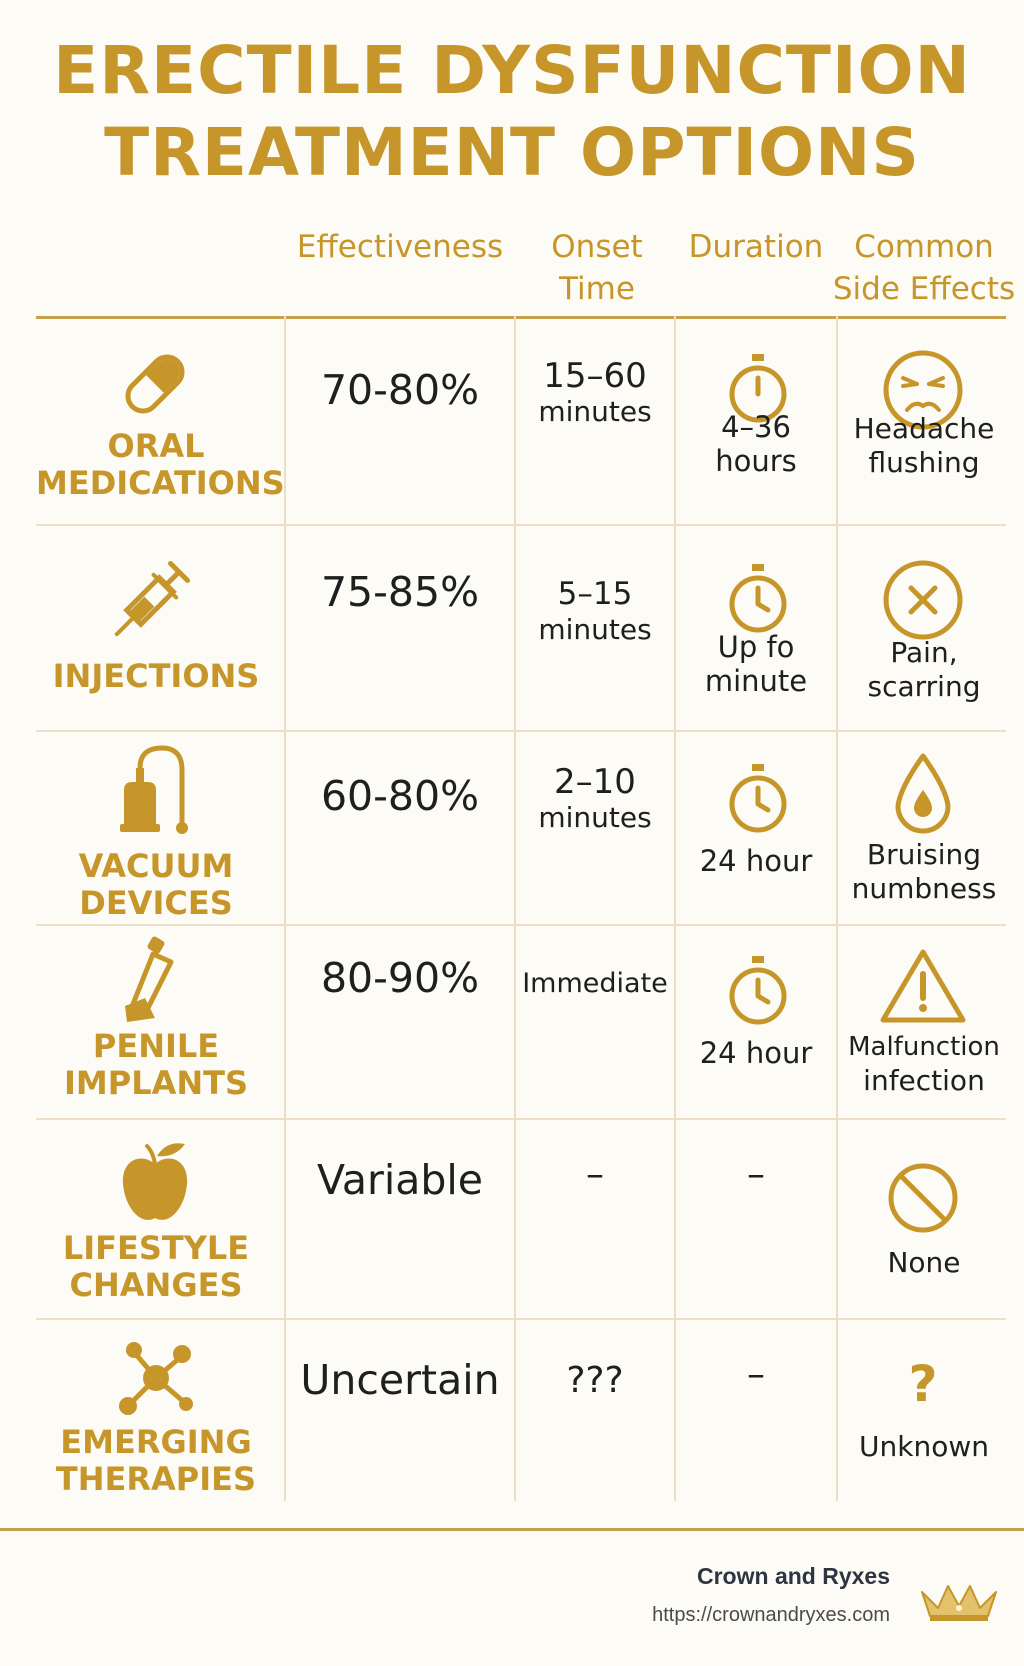  I want to click on brand-name: Crown and Ryxes, so click(793, 1576).